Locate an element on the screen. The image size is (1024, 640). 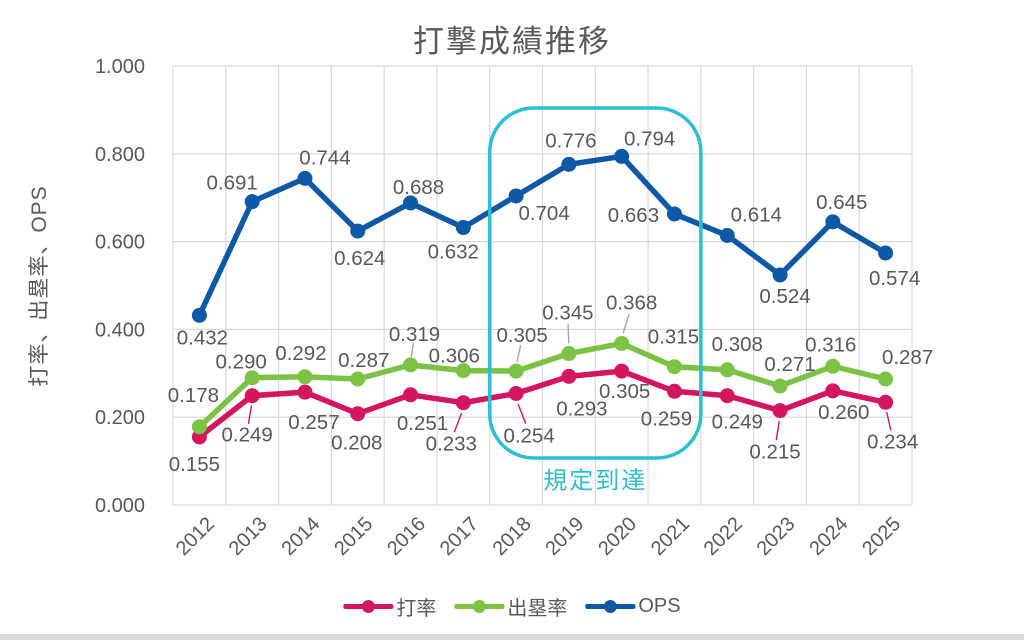
data-label-ops-2012: 0.432 is located at coordinates (202, 337).